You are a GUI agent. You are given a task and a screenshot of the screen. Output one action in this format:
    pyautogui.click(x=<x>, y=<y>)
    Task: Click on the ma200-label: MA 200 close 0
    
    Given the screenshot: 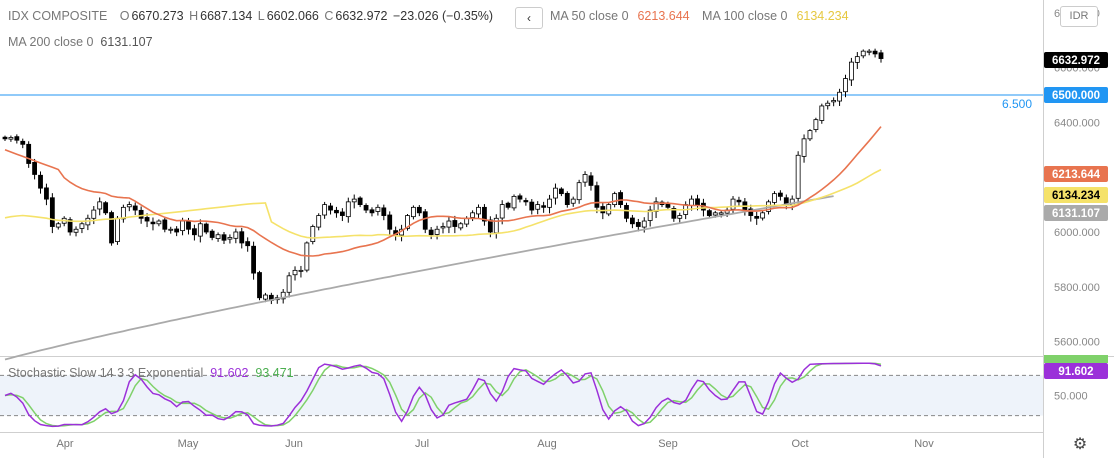 What is the action you would take?
    pyautogui.click(x=51, y=42)
    